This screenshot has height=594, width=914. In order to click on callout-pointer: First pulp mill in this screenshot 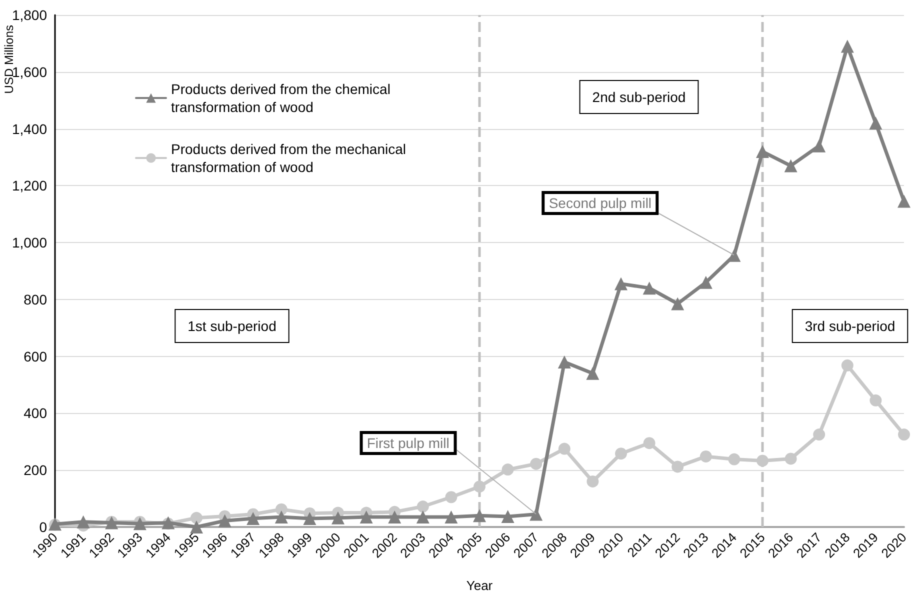, I will do `click(472, 478)`.